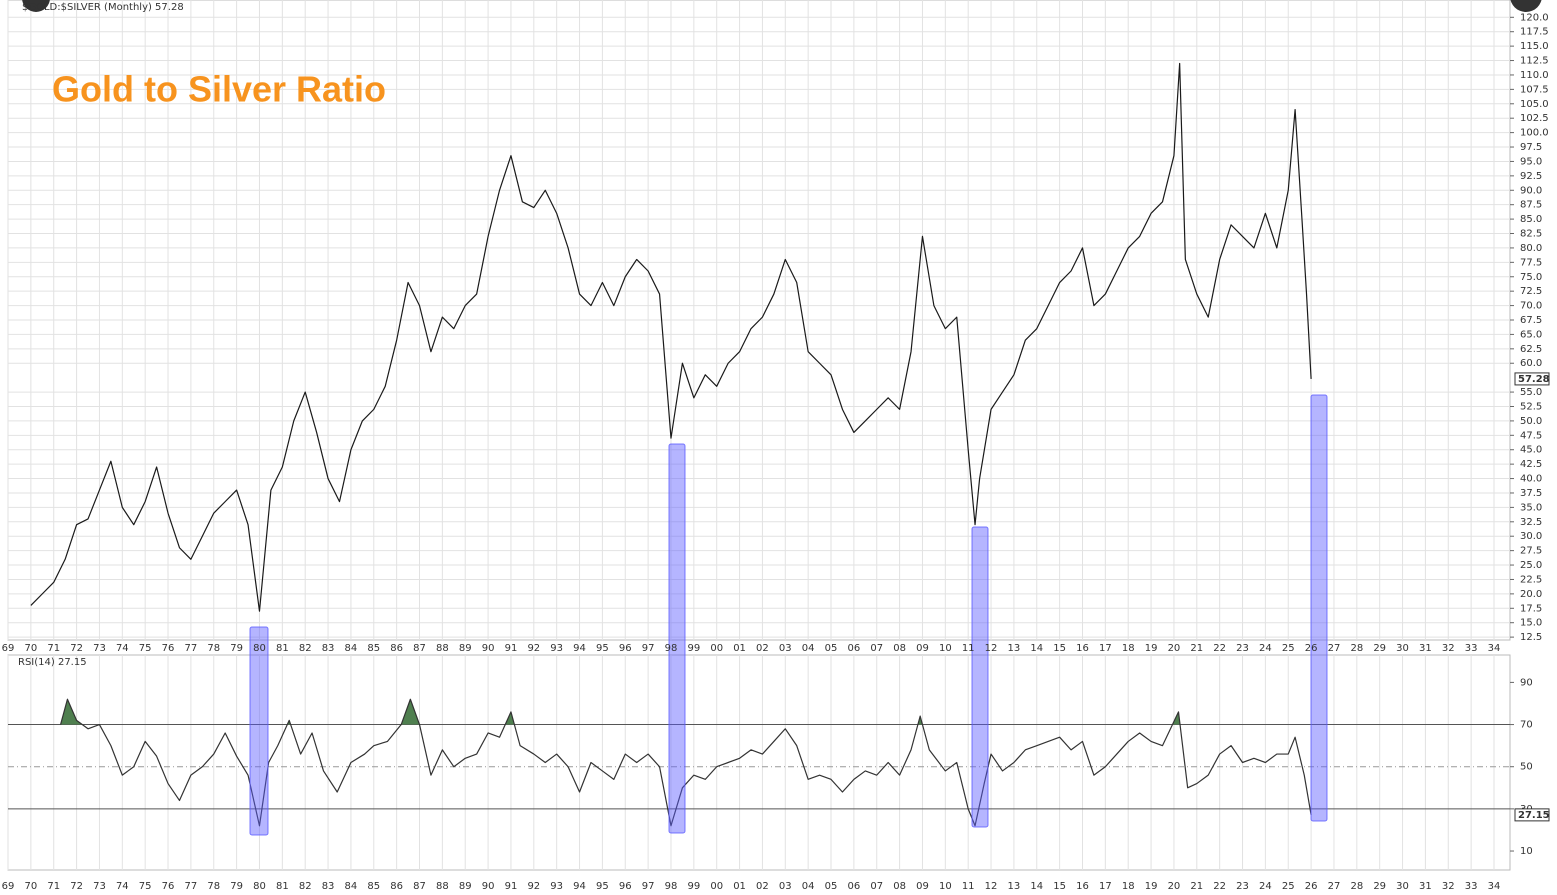 This screenshot has height=895, width=1557. What do you see at coordinates (1531, 479) in the screenshot?
I see `y-tick-label: 40.0` at bounding box center [1531, 479].